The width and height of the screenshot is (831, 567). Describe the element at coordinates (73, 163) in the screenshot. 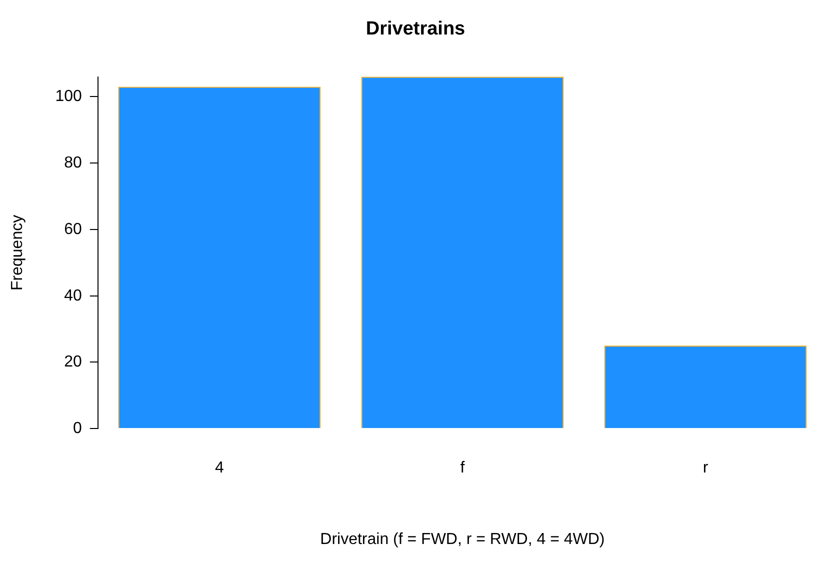

I see `y-tick-label: 80` at that location.